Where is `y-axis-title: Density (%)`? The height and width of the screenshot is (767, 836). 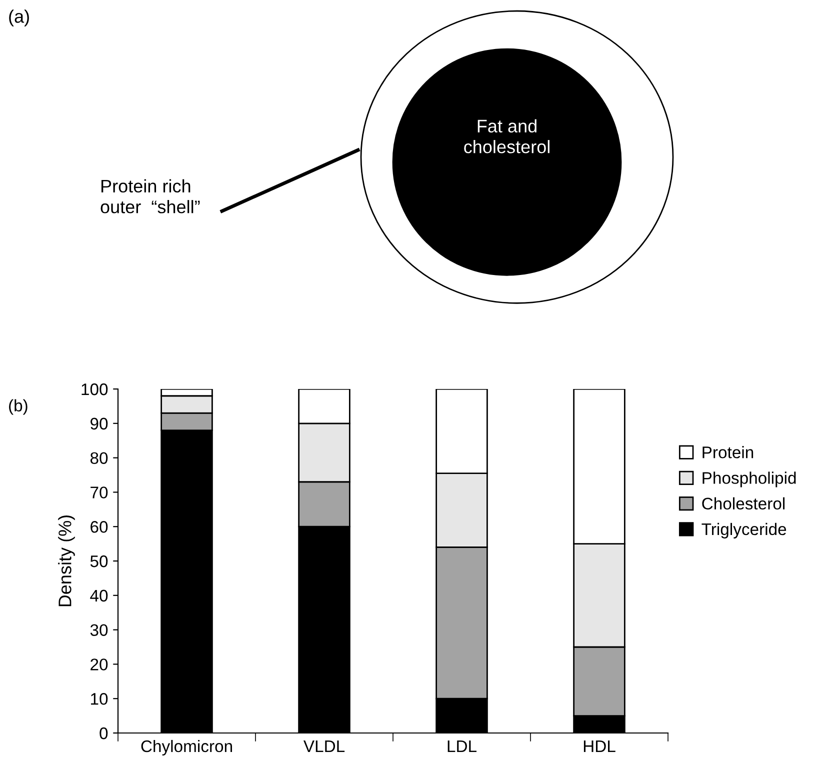 y-axis-title: Density (%) is located at coordinates (66, 560).